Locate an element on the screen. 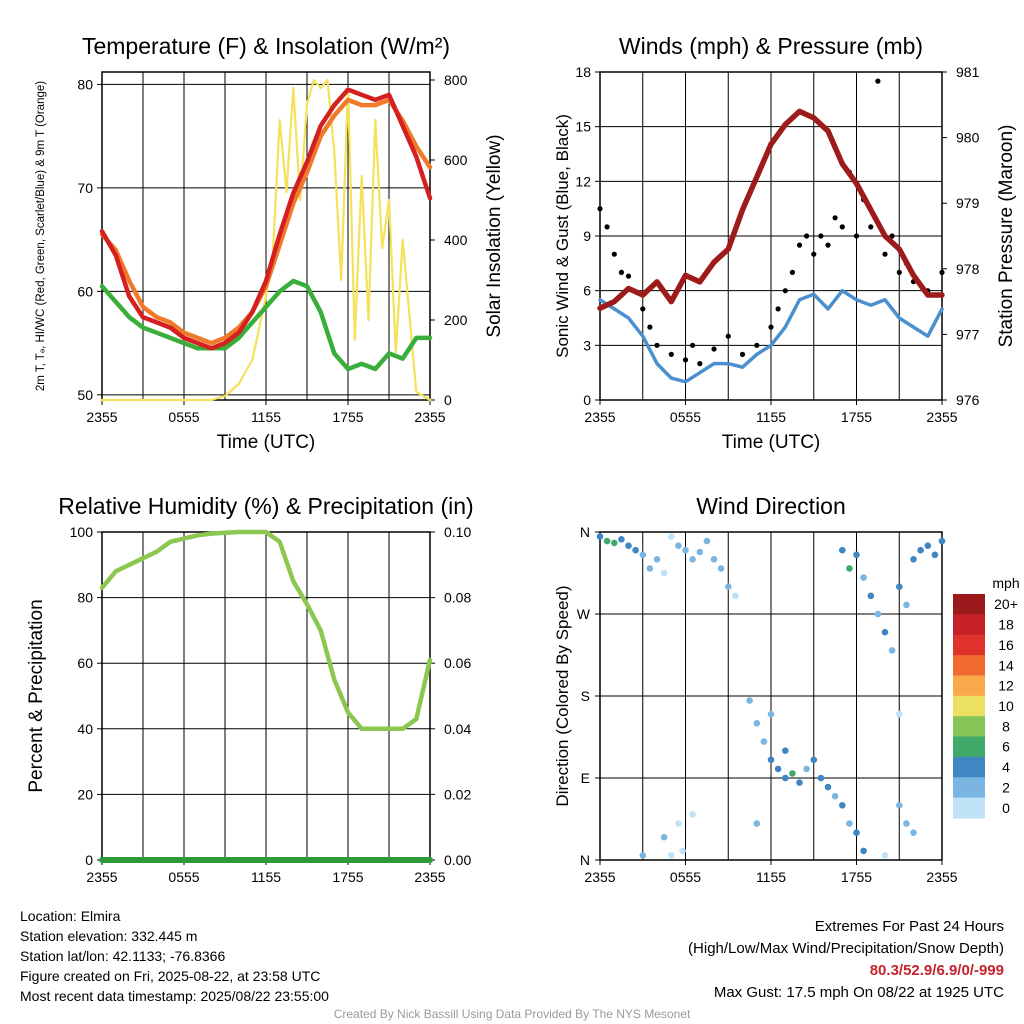 The image size is (1024, 1024). station-elevation: Station elevation: 332.445 m is located at coordinates (109, 936).